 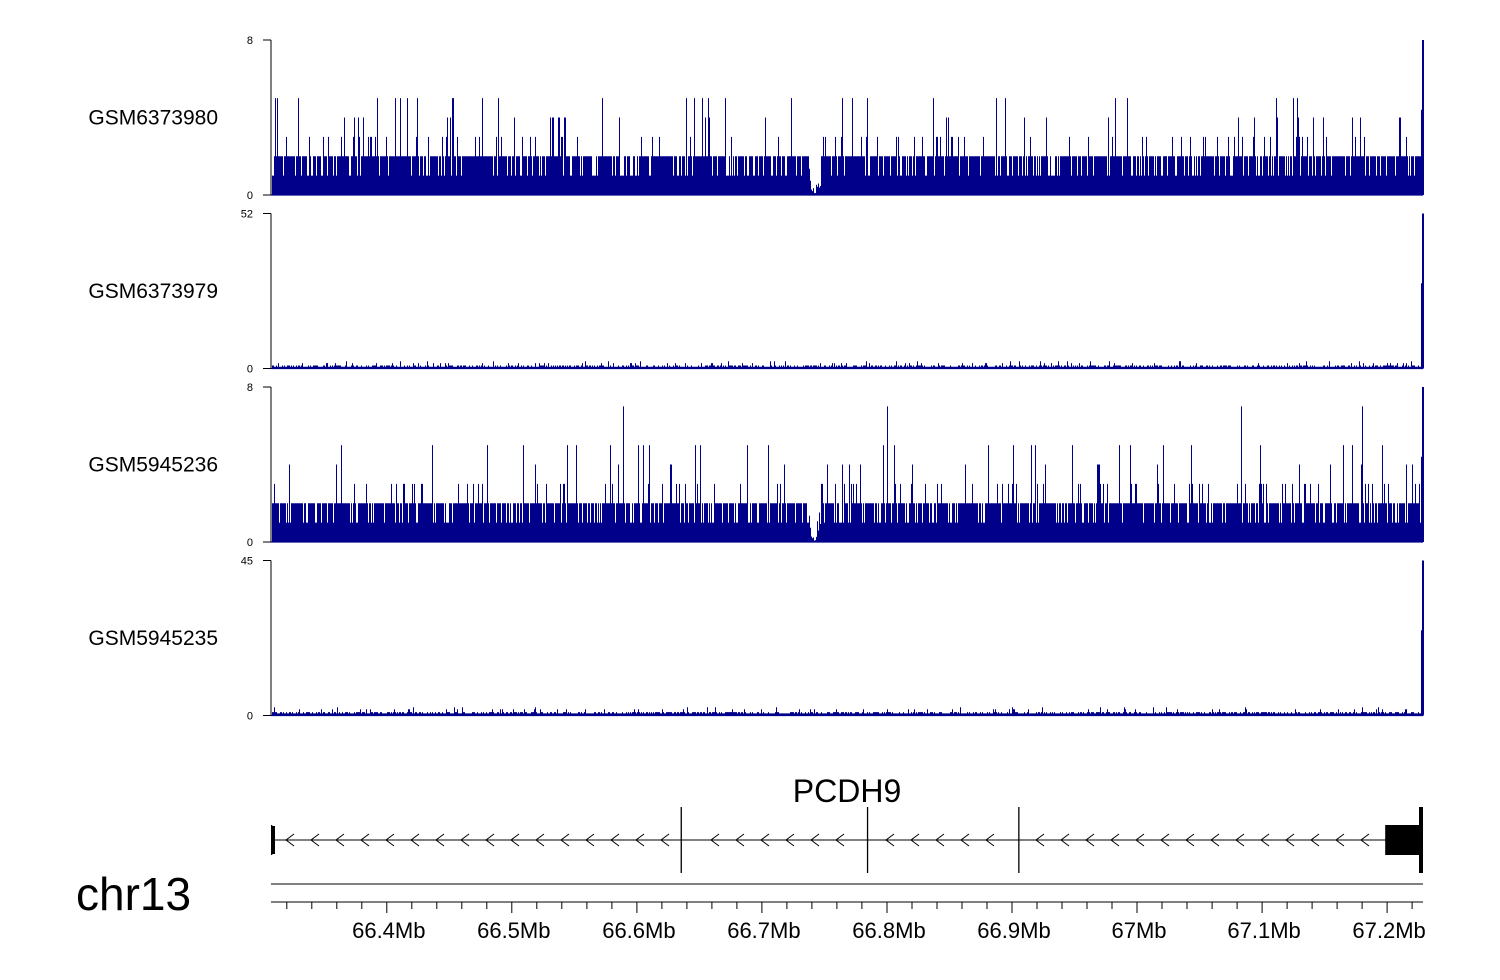 What do you see at coordinates (513, 930) in the screenshot?
I see `x-axis-tick-label: 66.5Mb` at bounding box center [513, 930].